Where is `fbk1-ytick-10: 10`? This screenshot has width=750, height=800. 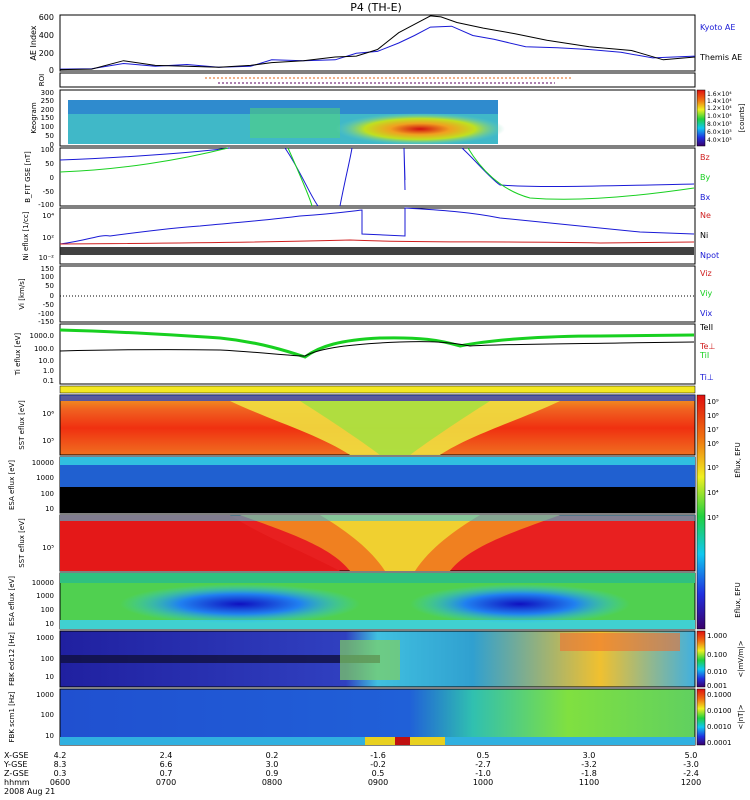 fbk1-ytick-10: 10 is located at coordinates (49, 677).